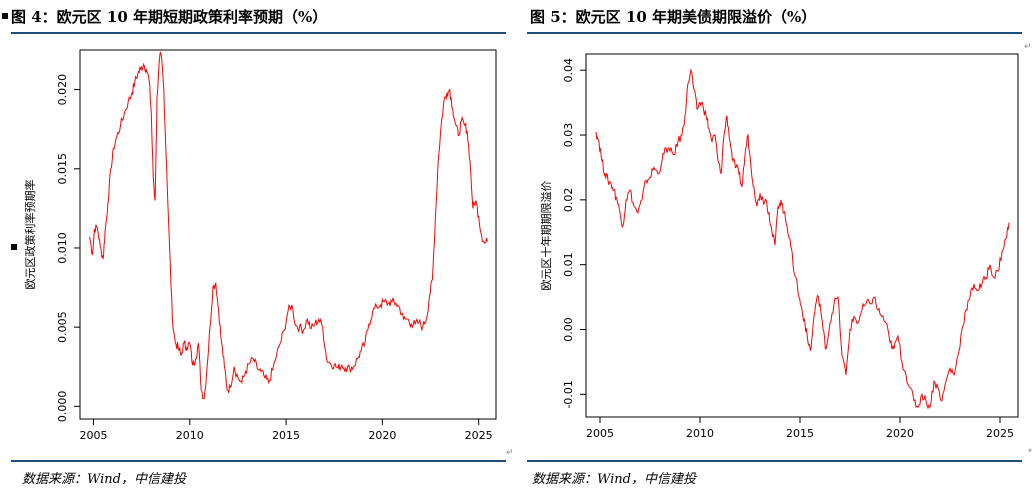  I want to click on title-bullet-icon, so click(5, 16).